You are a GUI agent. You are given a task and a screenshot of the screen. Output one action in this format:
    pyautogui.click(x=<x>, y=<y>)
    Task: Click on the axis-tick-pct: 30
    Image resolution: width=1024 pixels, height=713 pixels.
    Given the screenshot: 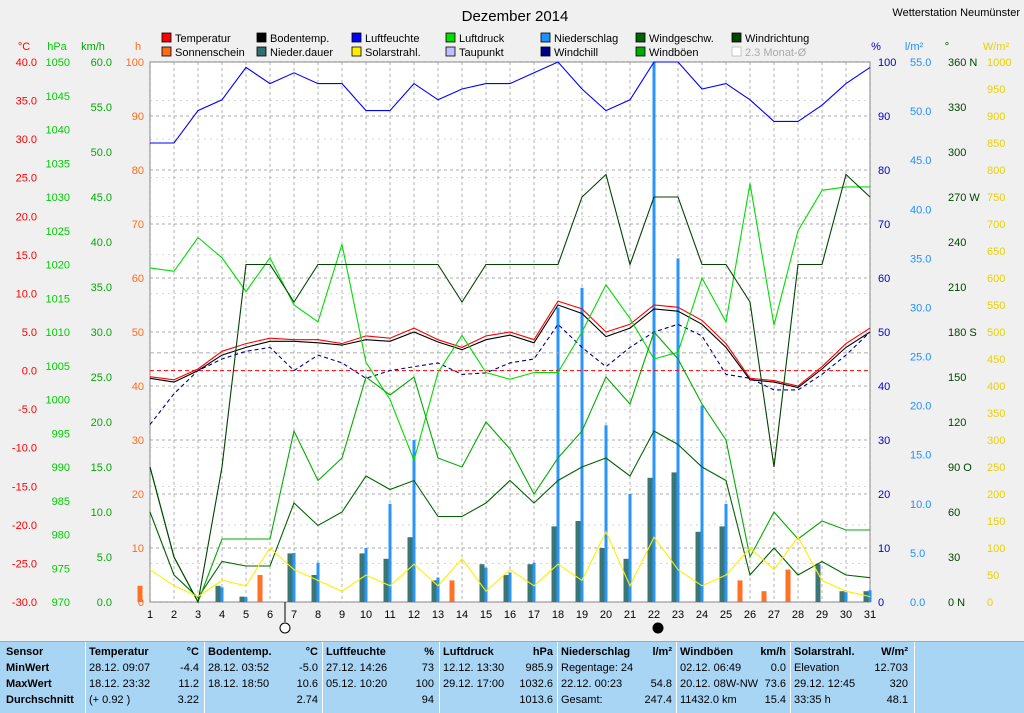 What is the action you would take?
    pyautogui.click(x=884, y=441)
    